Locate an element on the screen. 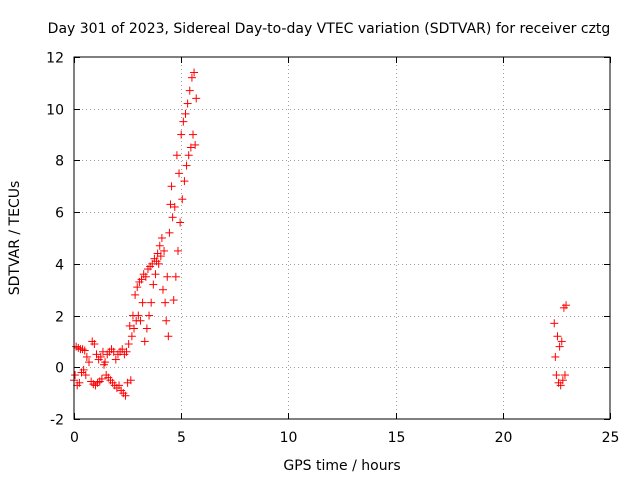  y-tick-label: 10 is located at coordinates (55, 111).